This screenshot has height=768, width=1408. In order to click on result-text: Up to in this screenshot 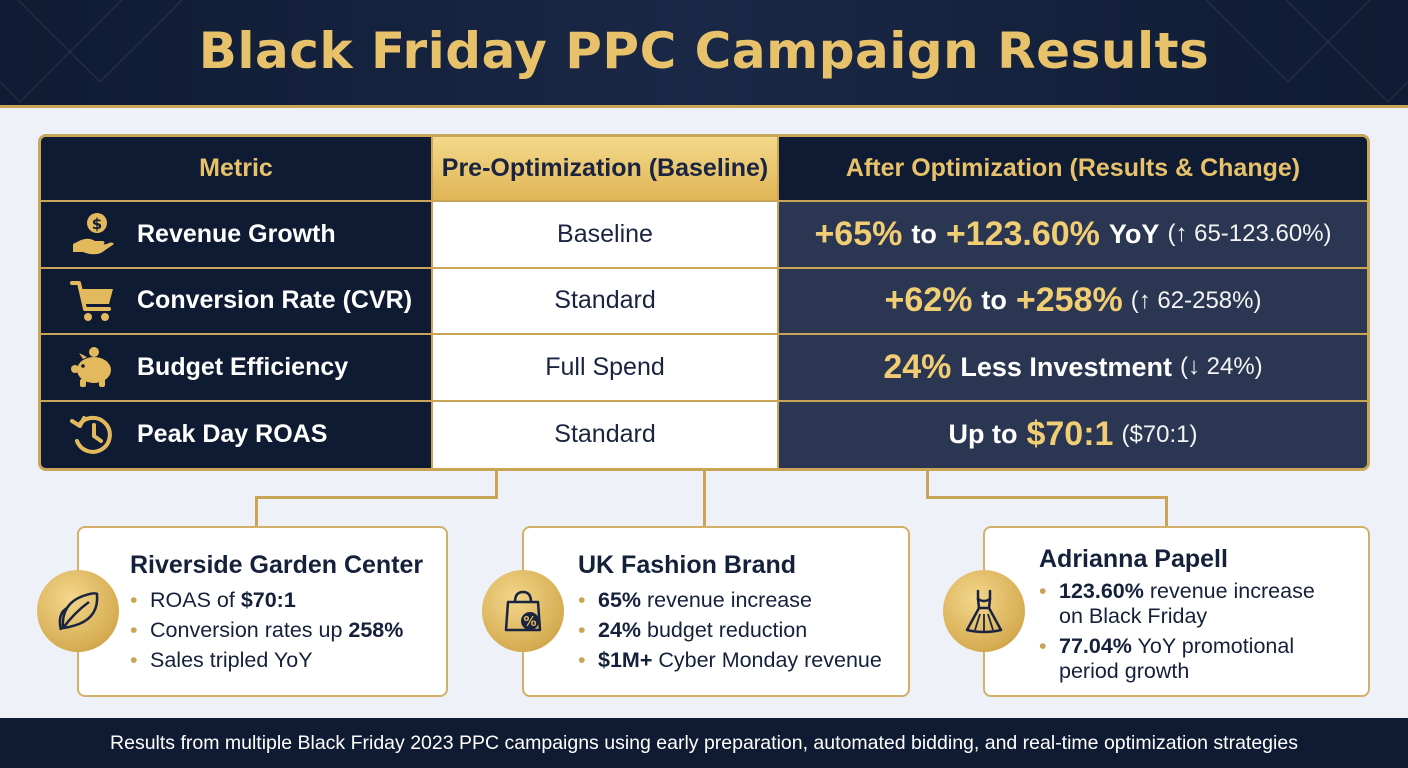, I will do `click(983, 434)`.